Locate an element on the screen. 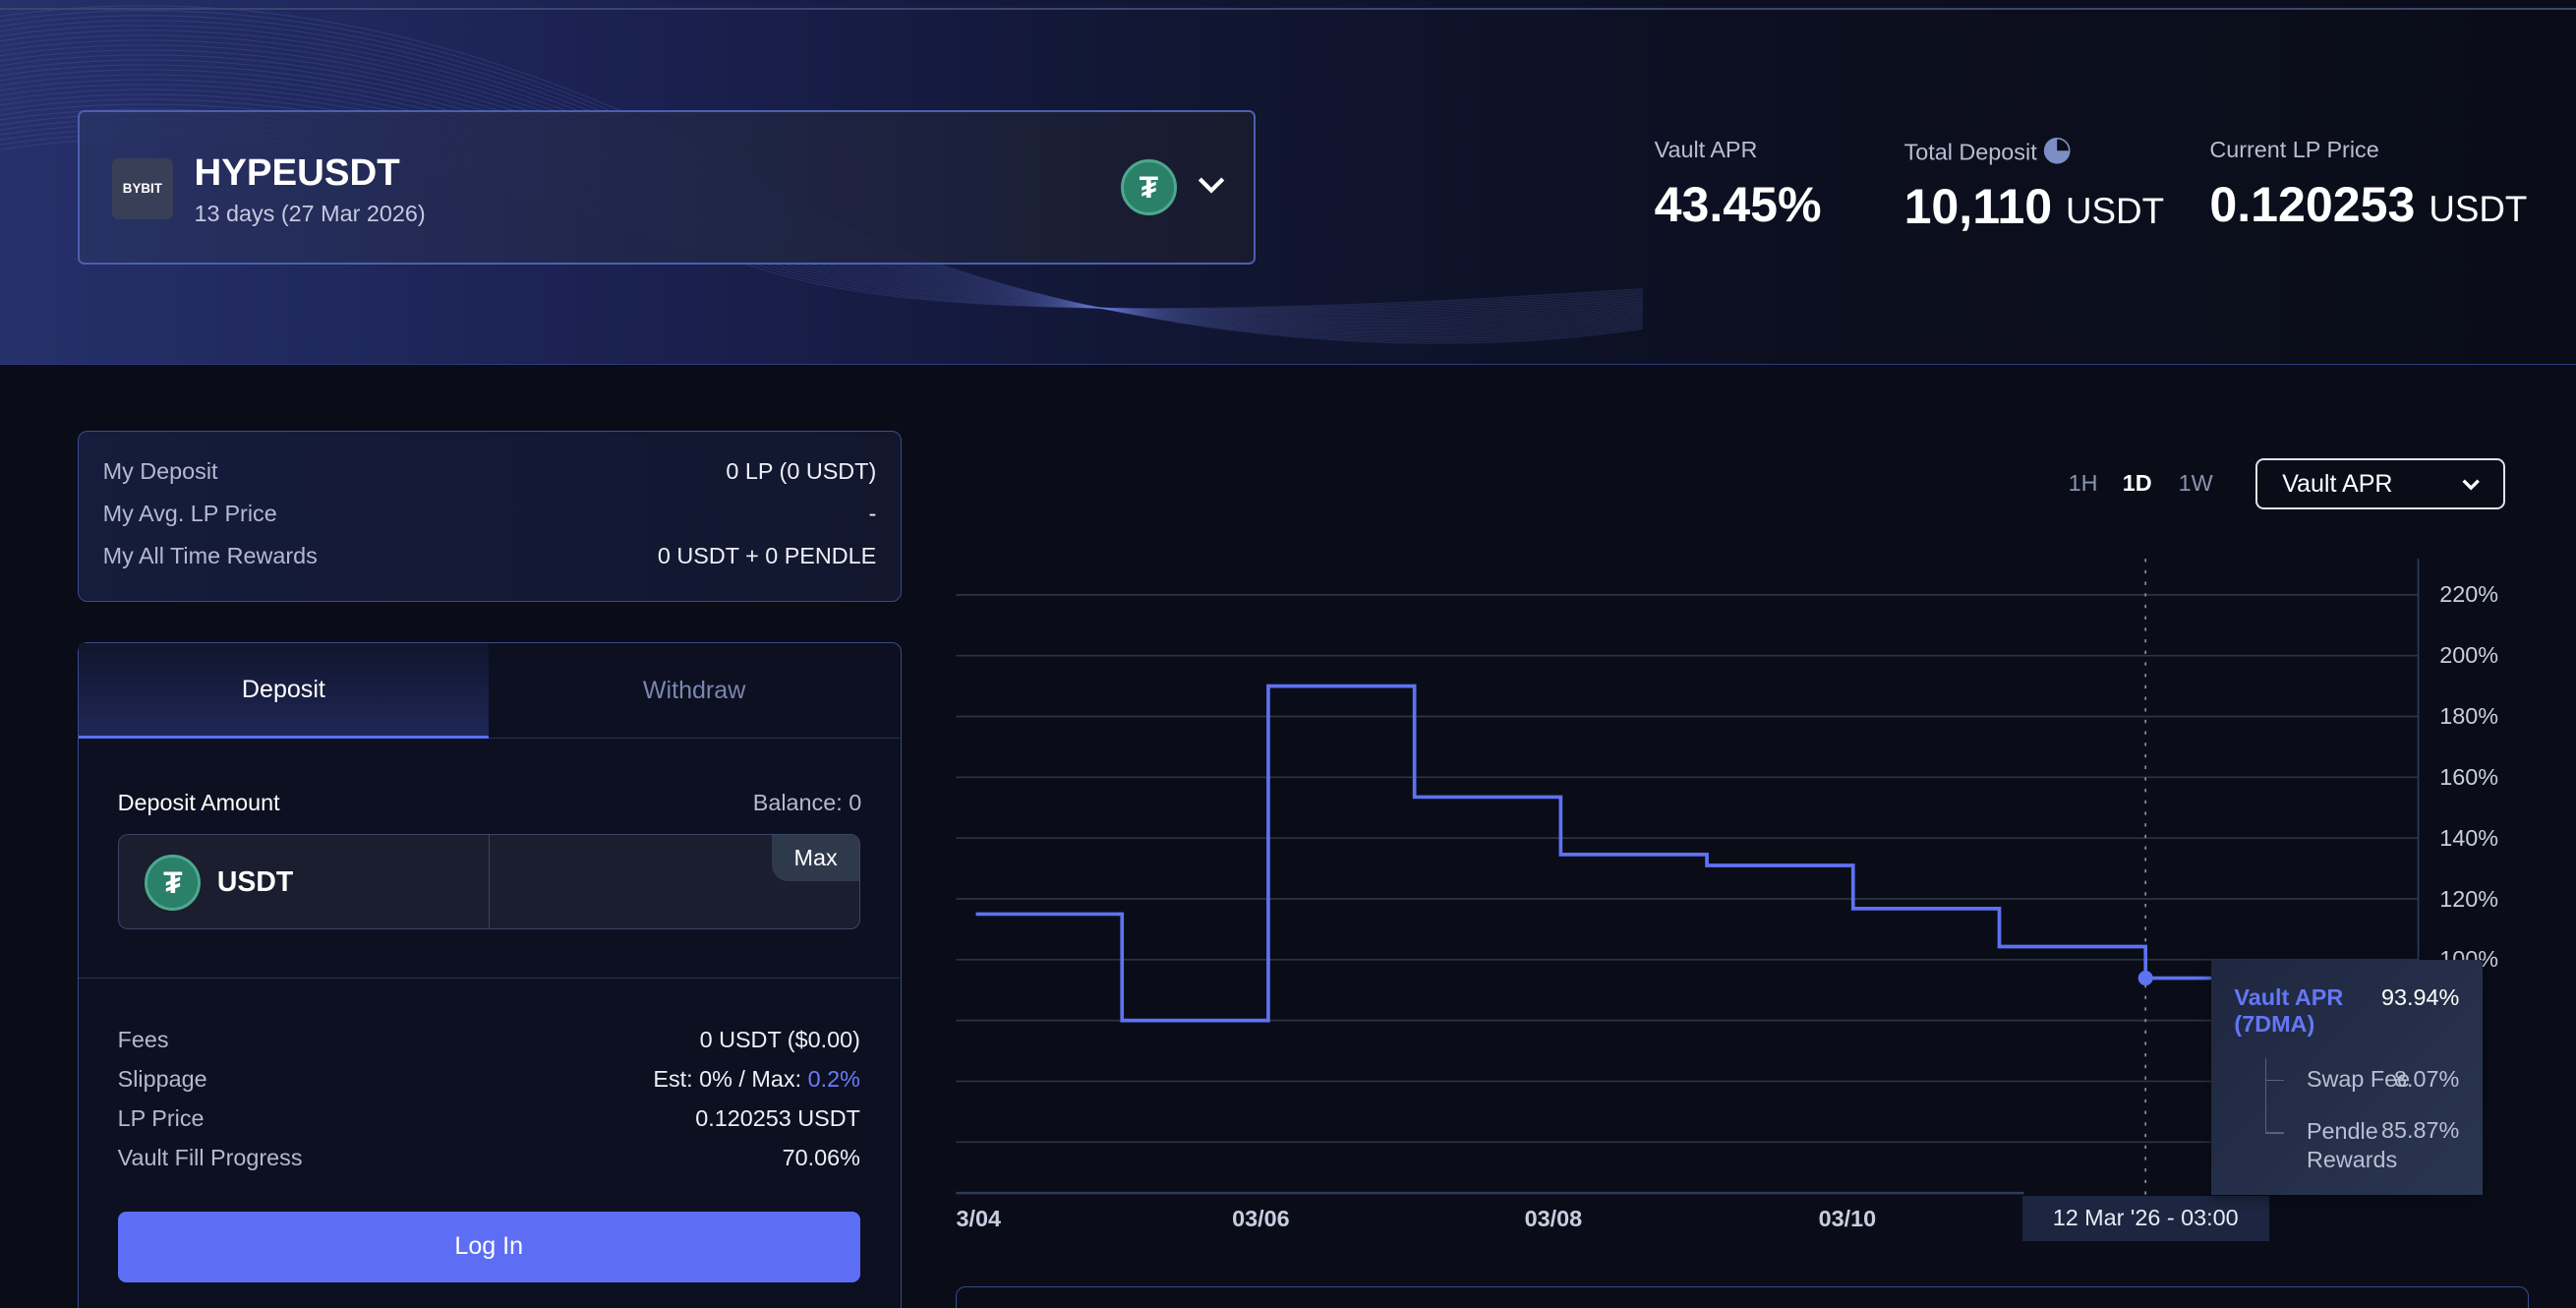  divider is located at coordinates (489, 978).